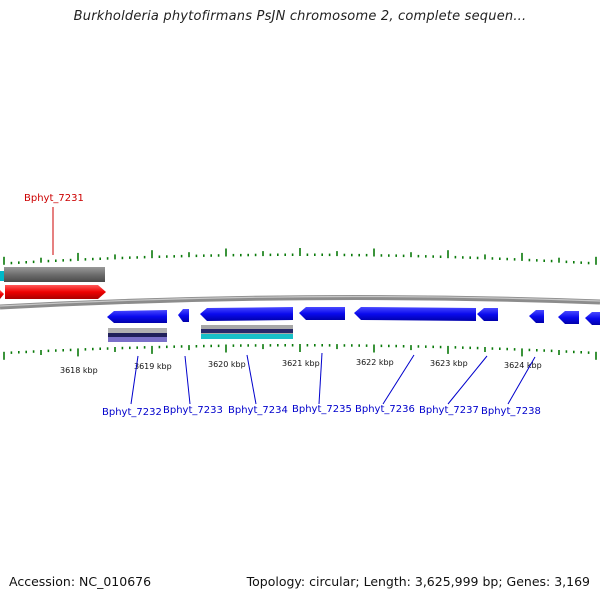  I want to click on feature-gray-bar, so click(54, 274).